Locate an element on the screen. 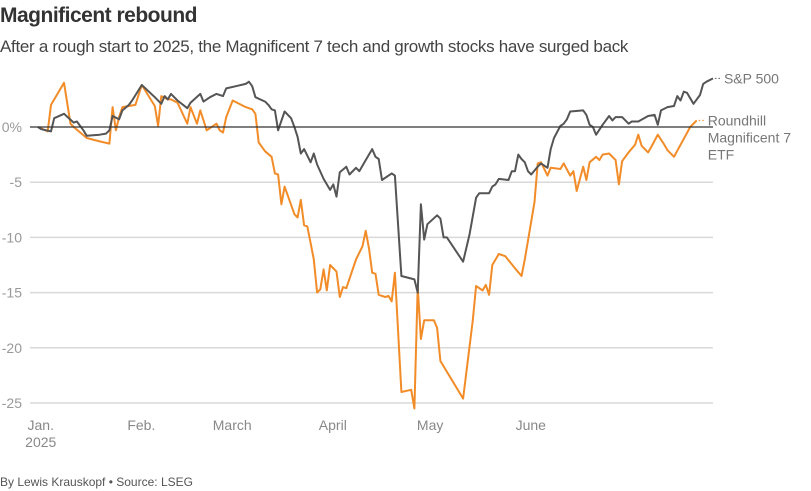  y-tick-label: -25 is located at coordinates (12, 403).